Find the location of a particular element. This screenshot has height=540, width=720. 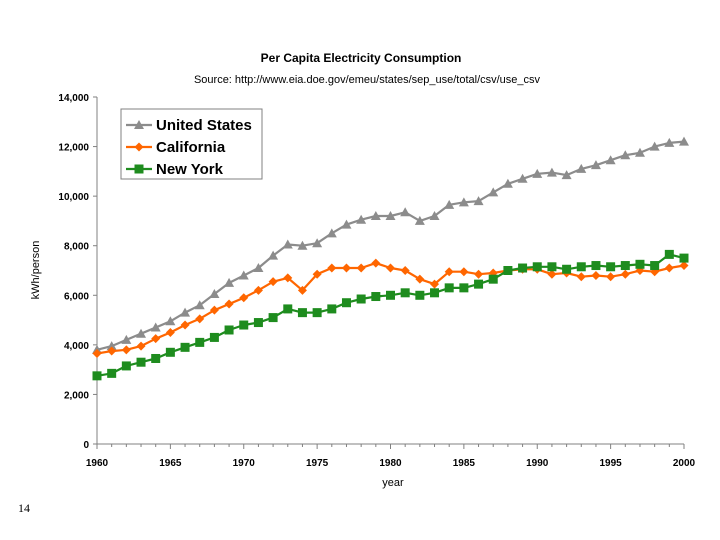

x-tick-label: 1970 is located at coordinates (244, 463).